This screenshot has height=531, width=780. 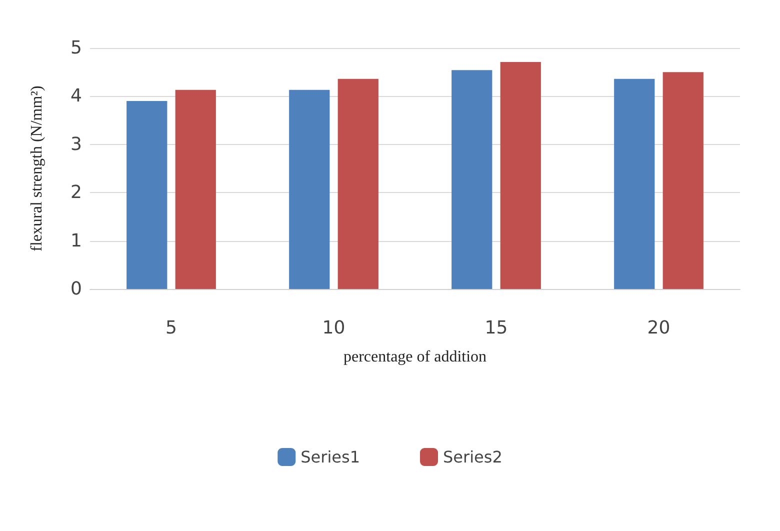 What do you see at coordinates (76, 193) in the screenshot?
I see `y-tick-label: 2` at bounding box center [76, 193].